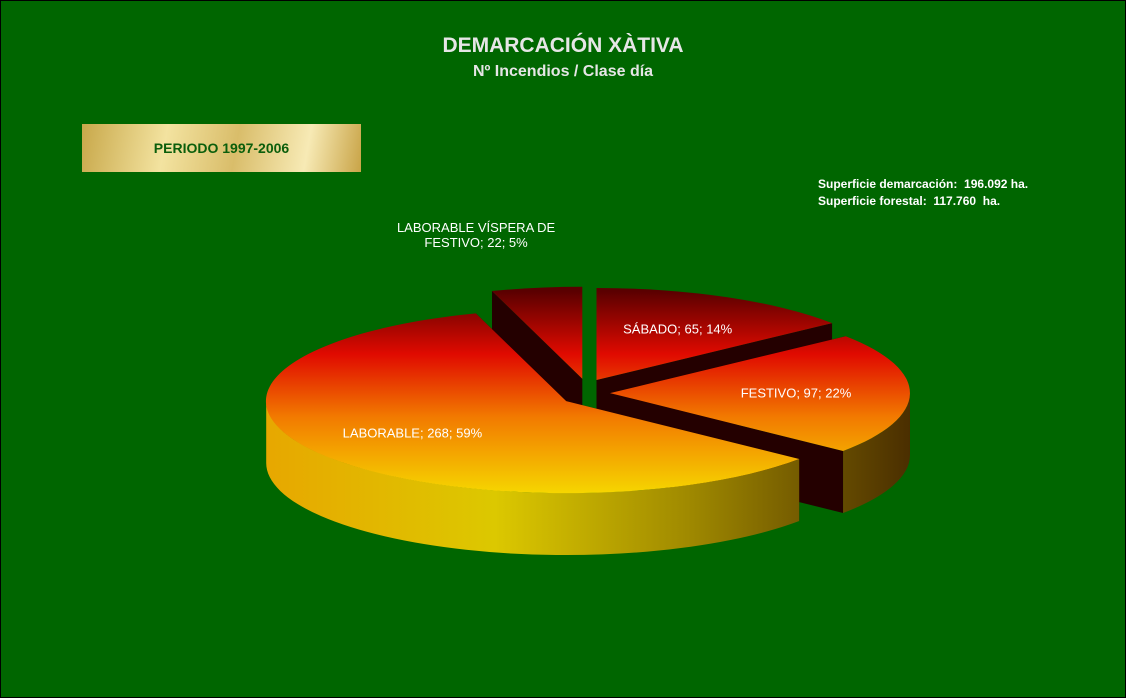 The width and height of the screenshot is (1126, 698). Describe the element at coordinates (221, 148) in the screenshot. I see `period-badge: PERIODO 1997-2006` at that location.